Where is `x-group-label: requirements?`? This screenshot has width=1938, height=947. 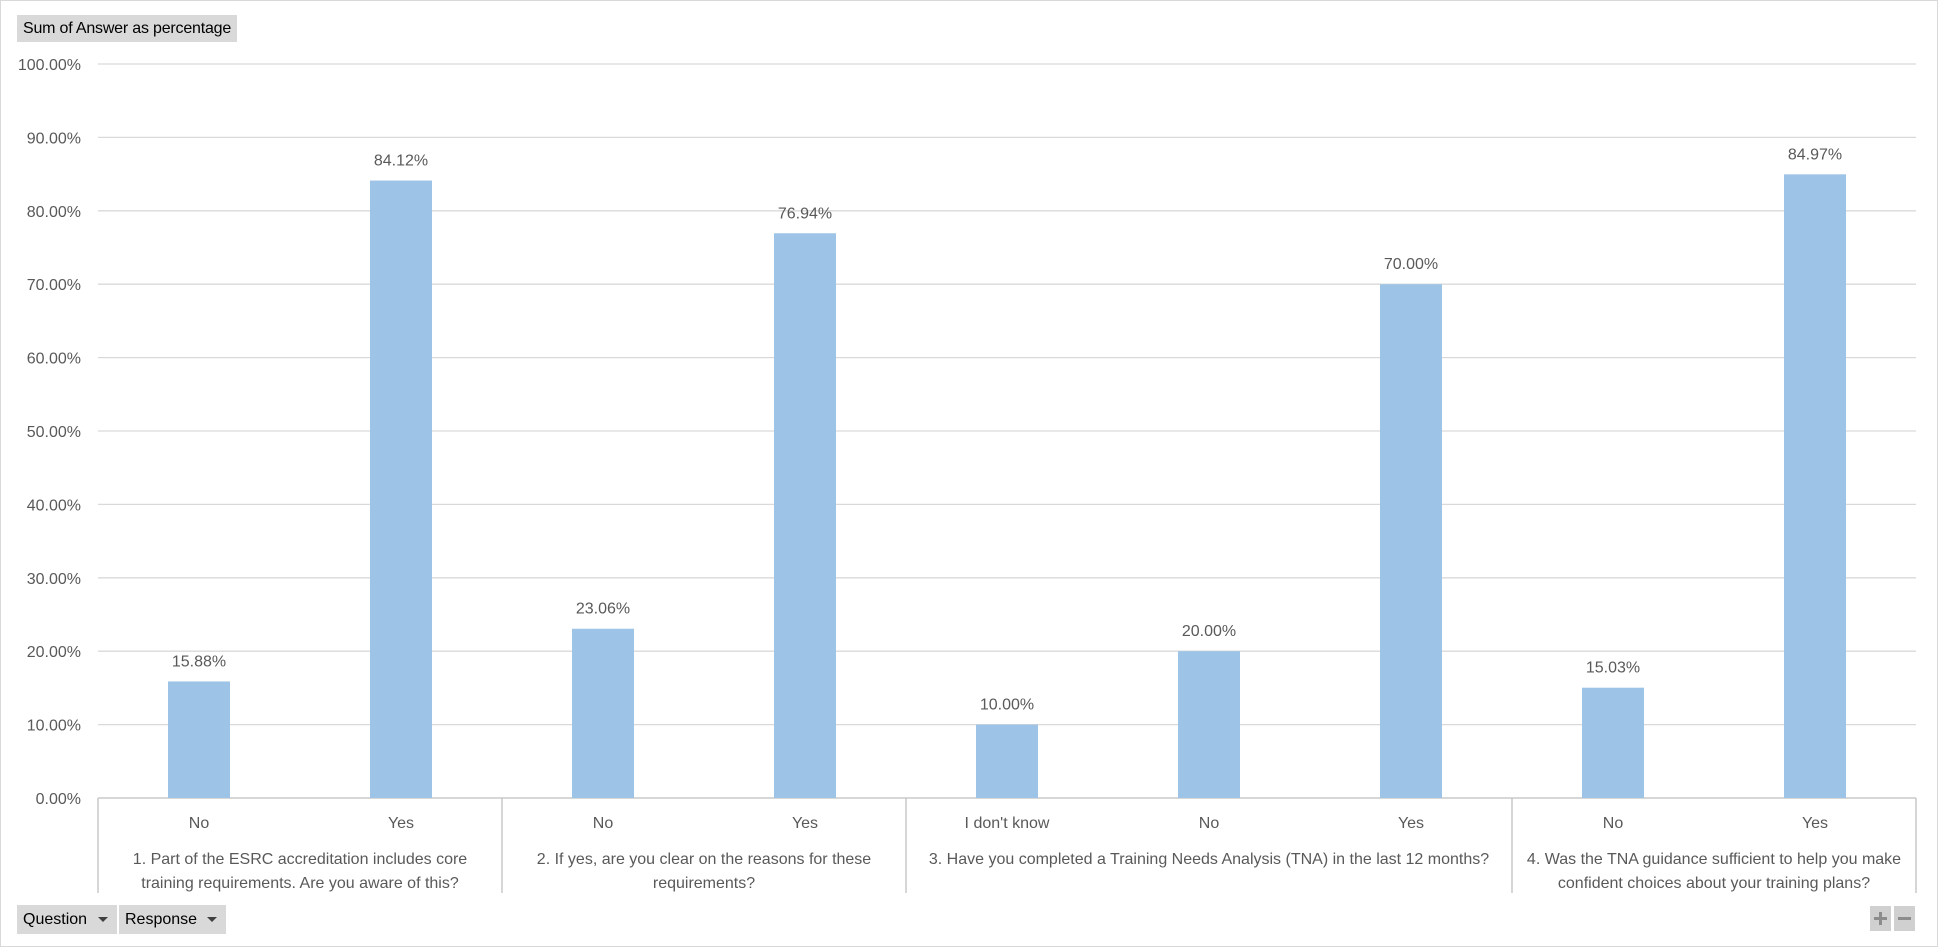
x-group-label: requirements? is located at coordinates (704, 883).